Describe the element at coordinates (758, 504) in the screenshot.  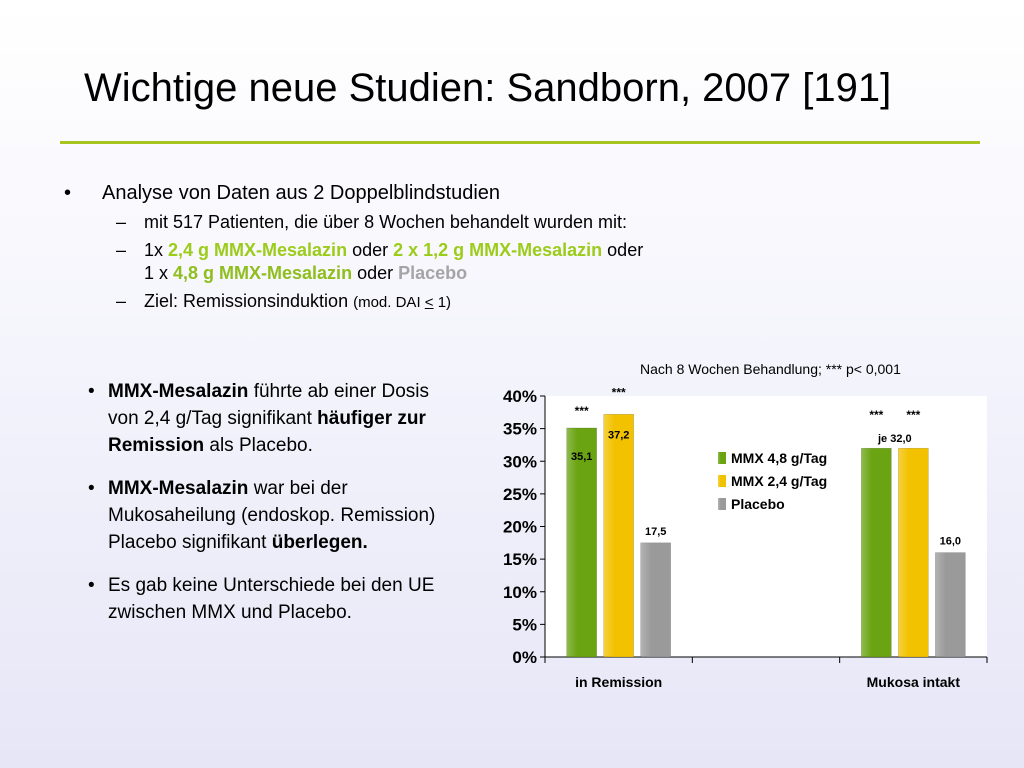
I see `legend-label: Placebo` at that location.